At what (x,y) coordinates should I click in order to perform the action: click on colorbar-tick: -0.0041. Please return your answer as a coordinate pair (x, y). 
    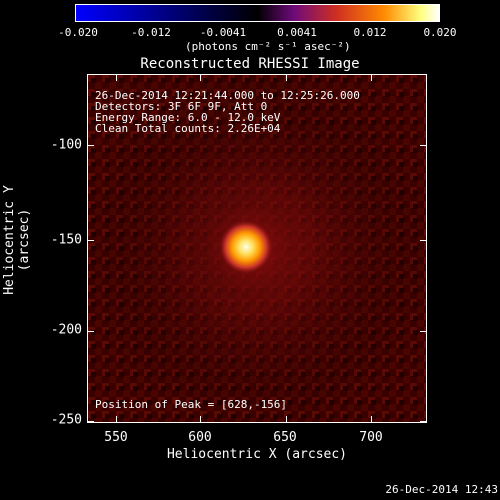
    Looking at the image, I should click on (223, 32).